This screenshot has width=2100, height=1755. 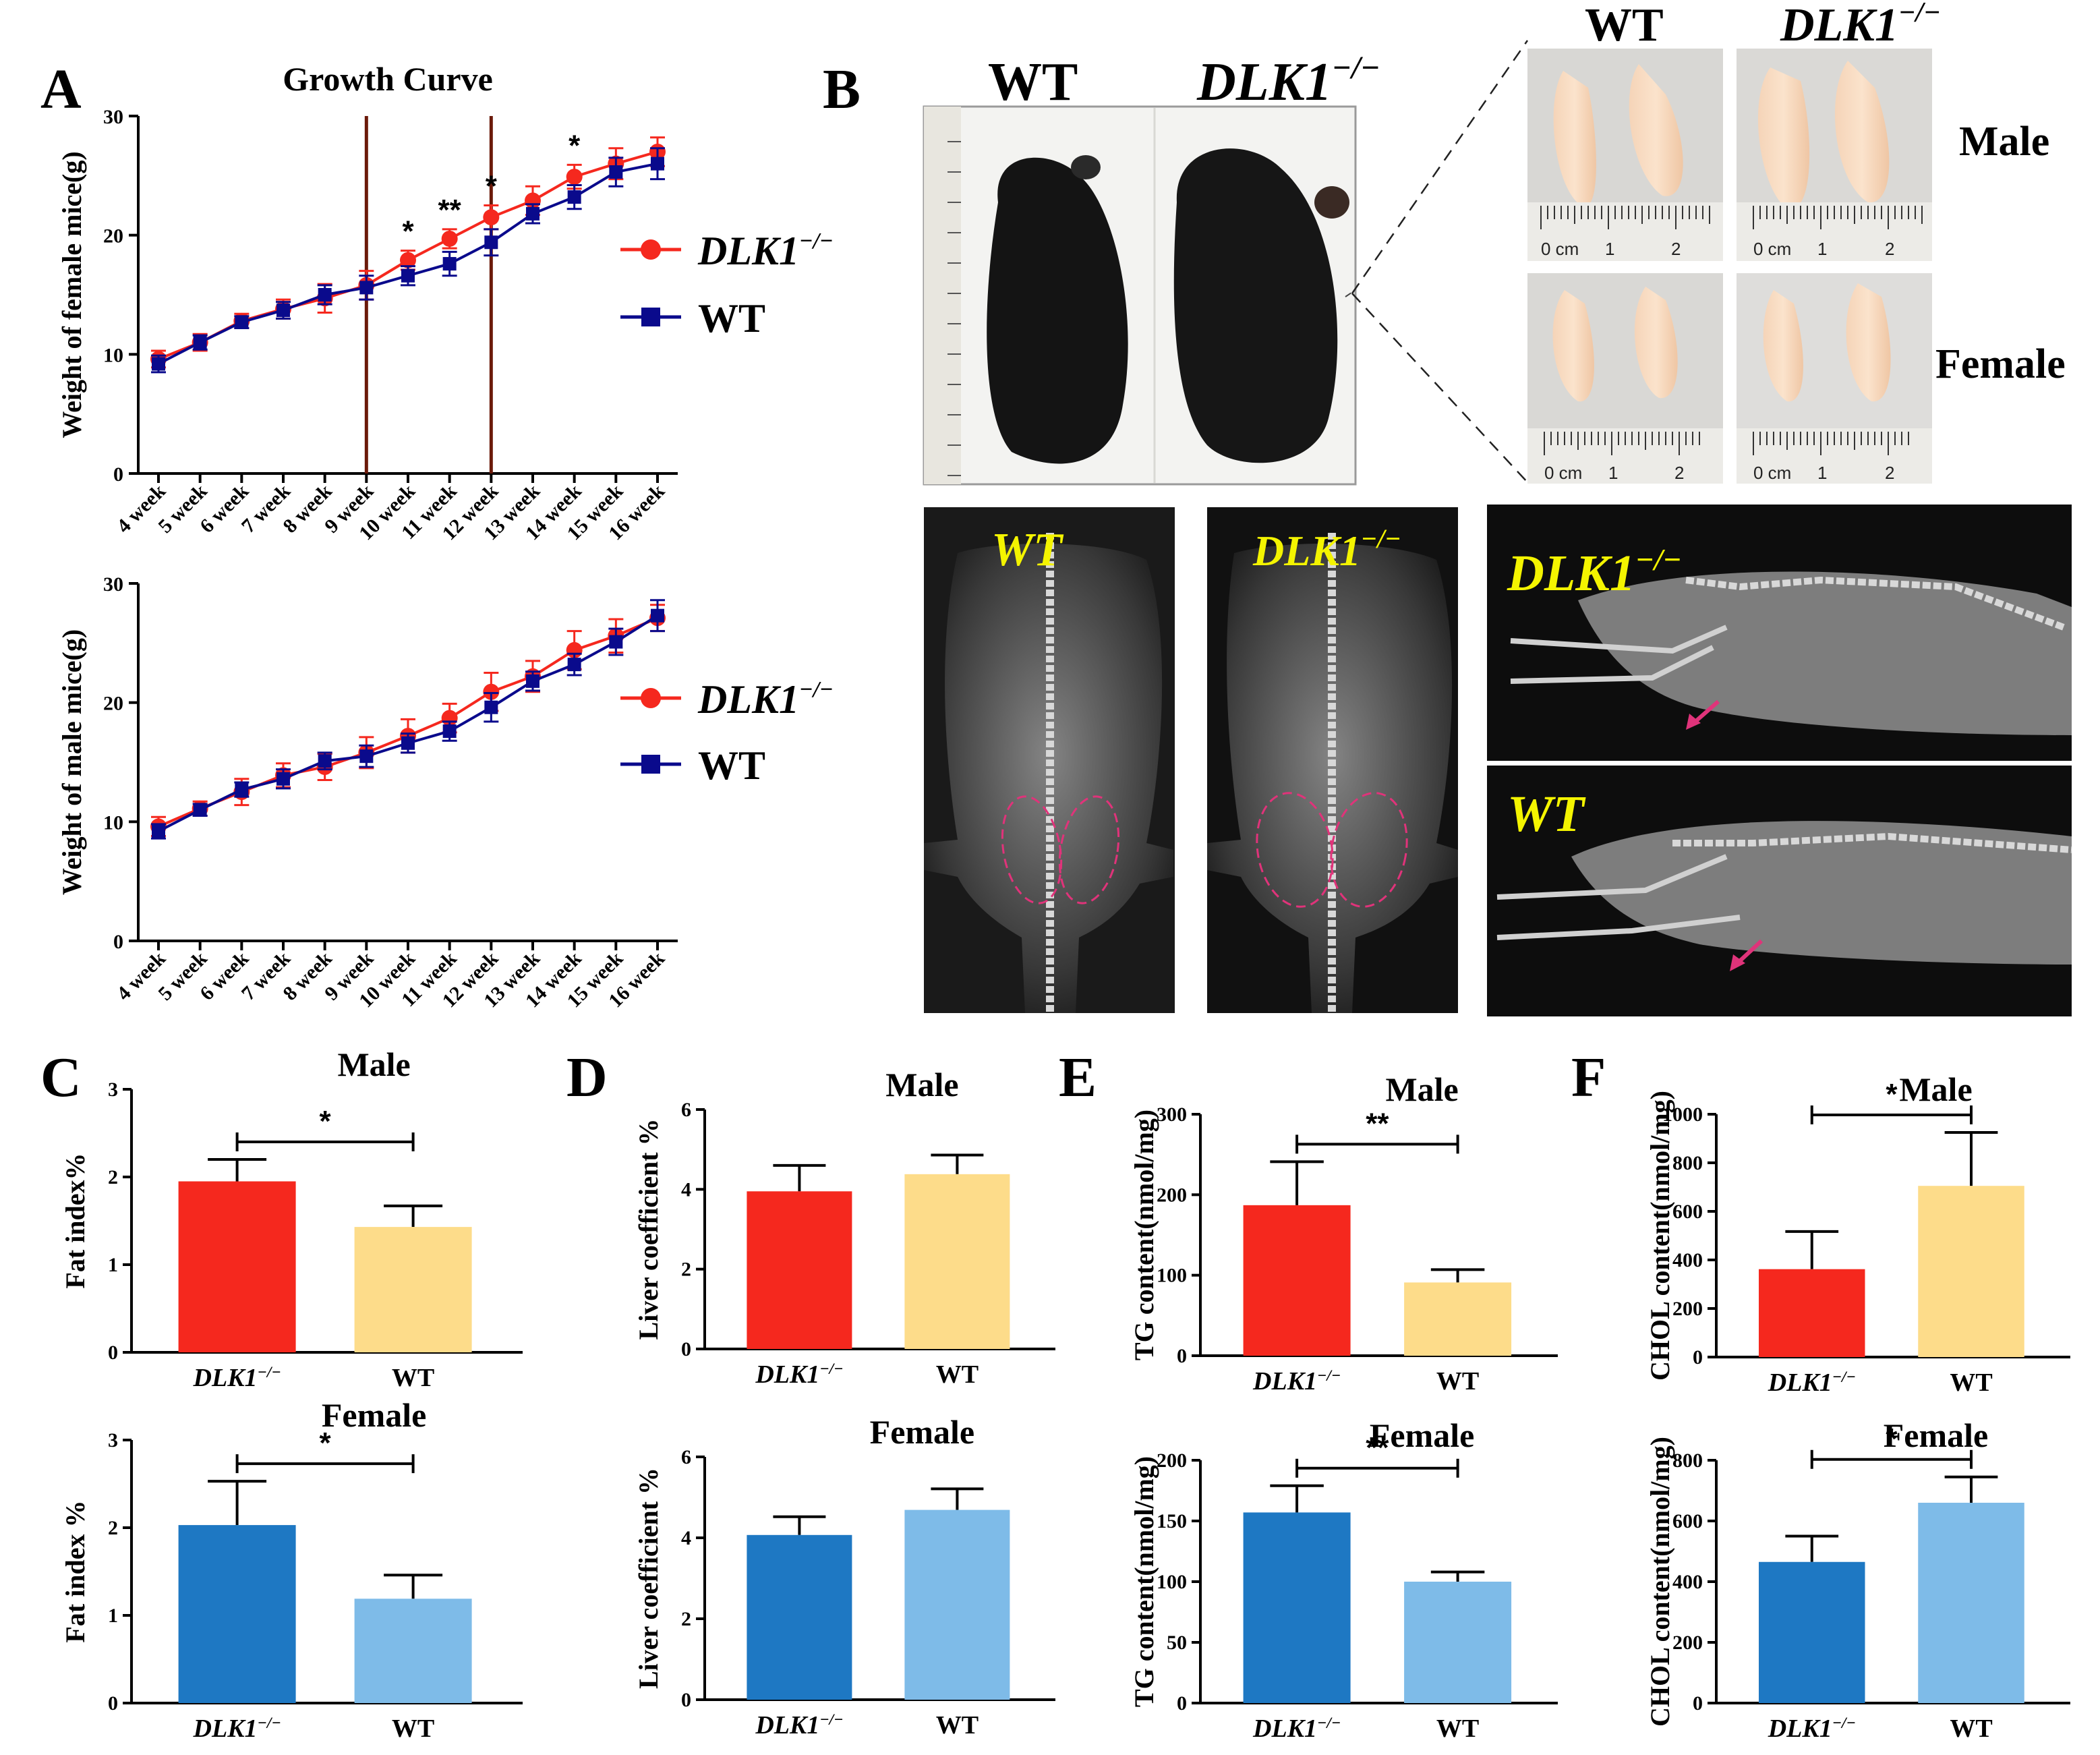 I want to click on y-tick-label: 1, so click(x=113, y=1265).